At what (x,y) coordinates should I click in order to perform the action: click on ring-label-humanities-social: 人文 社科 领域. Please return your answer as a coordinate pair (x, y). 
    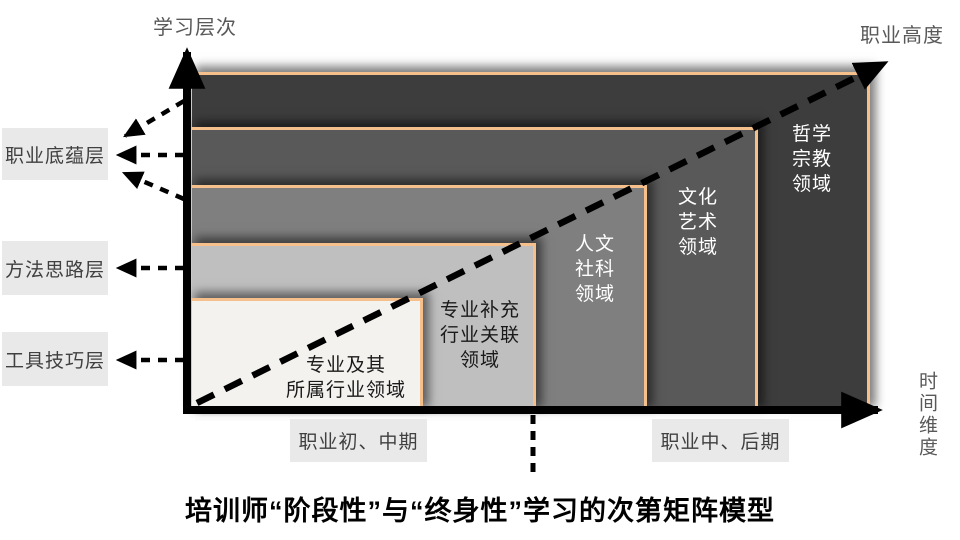
    Looking at the image, I should click on (594, 269).